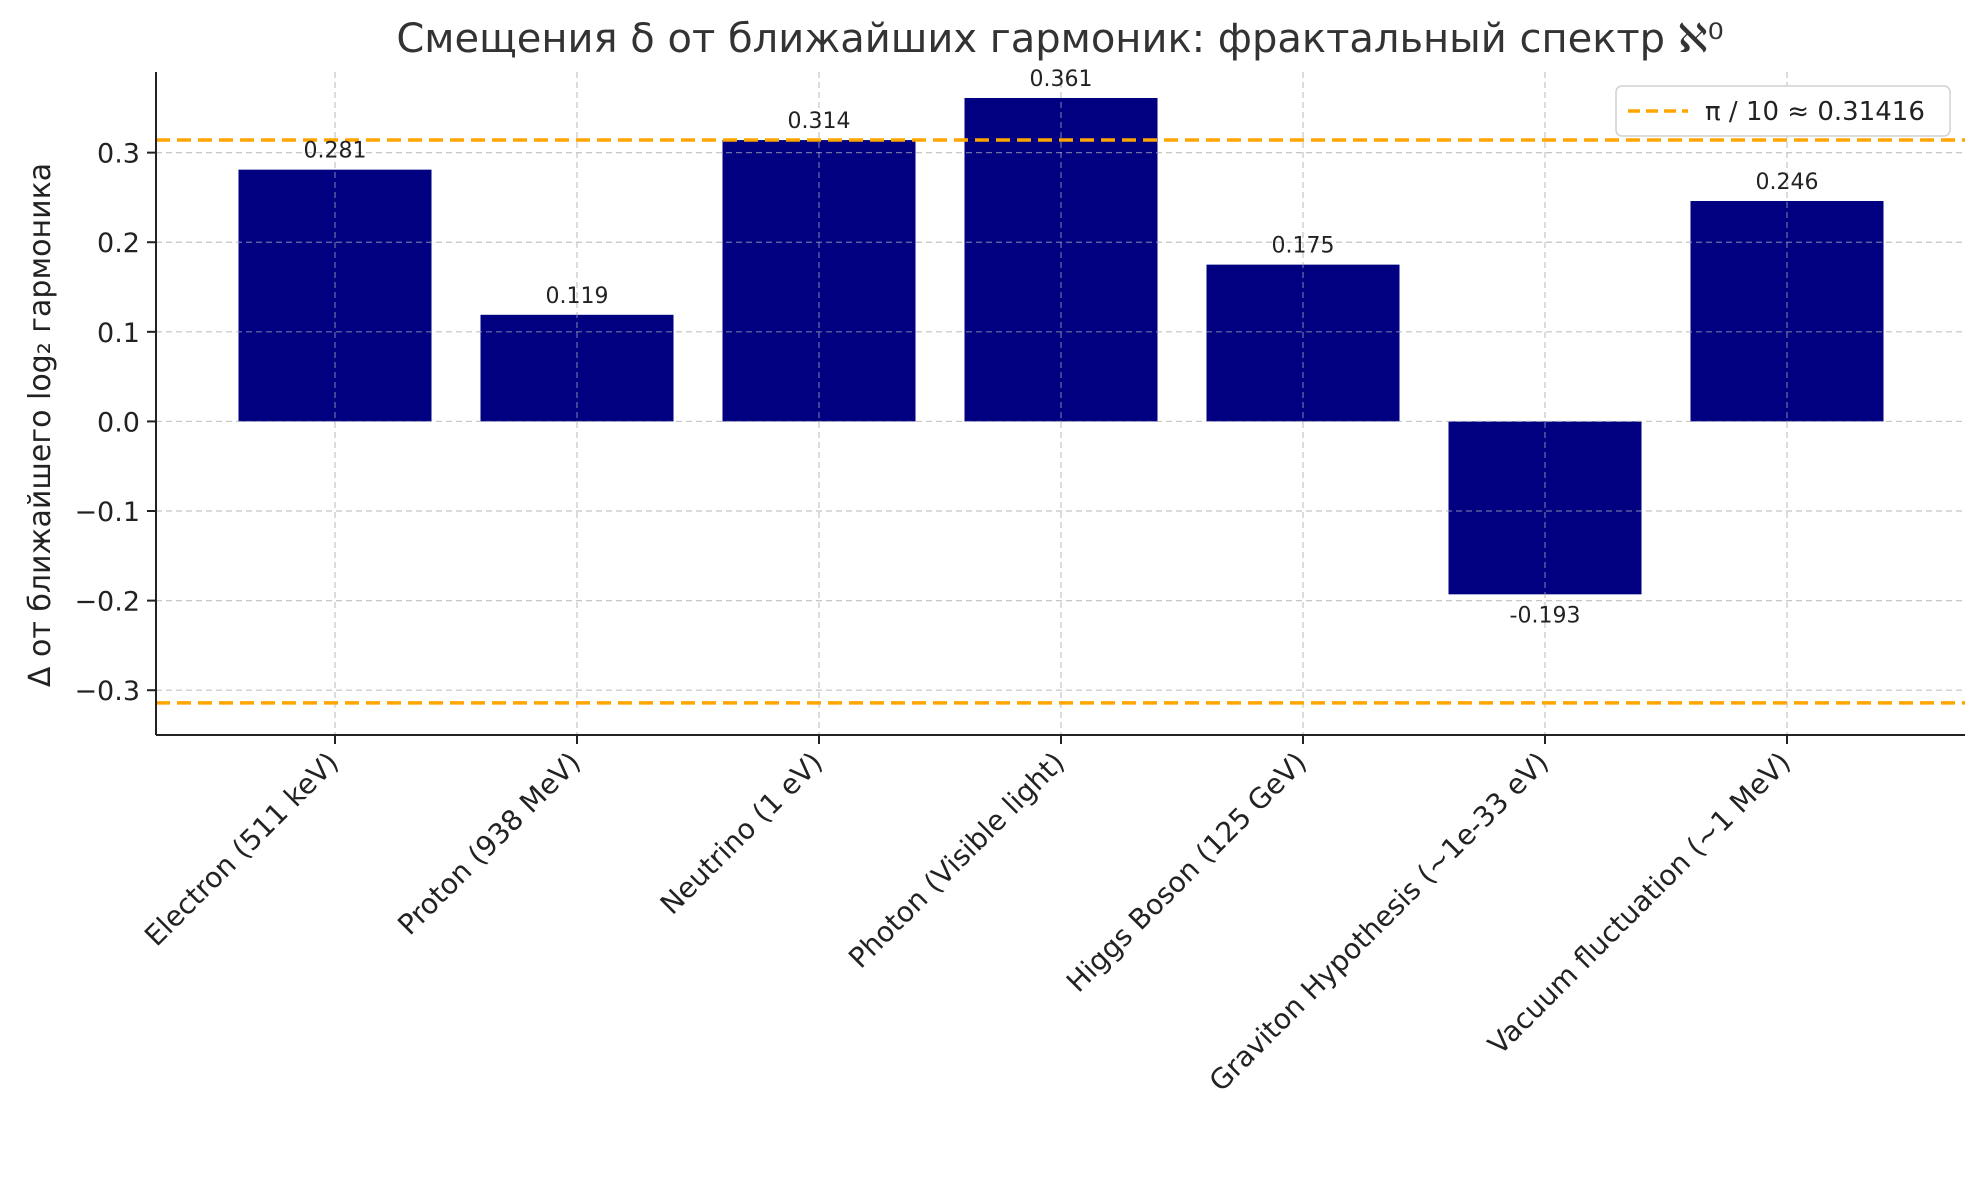 Image resolution: width=1980 pixels, height=1180 pixels. I want to click on y-tick-label: 0.1, so click(118, 333).